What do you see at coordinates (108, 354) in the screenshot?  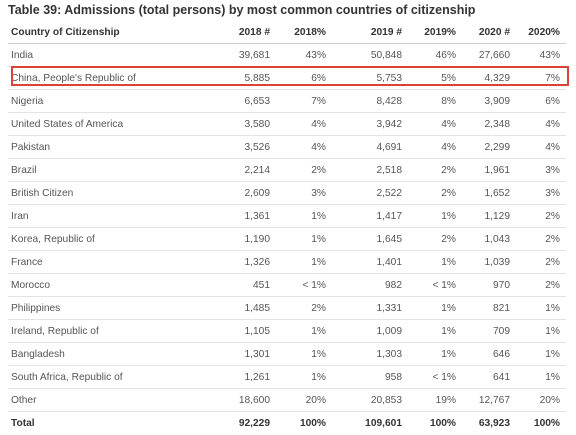 I see `country-cell: Bangladesh` at bounding box center [108, 354].